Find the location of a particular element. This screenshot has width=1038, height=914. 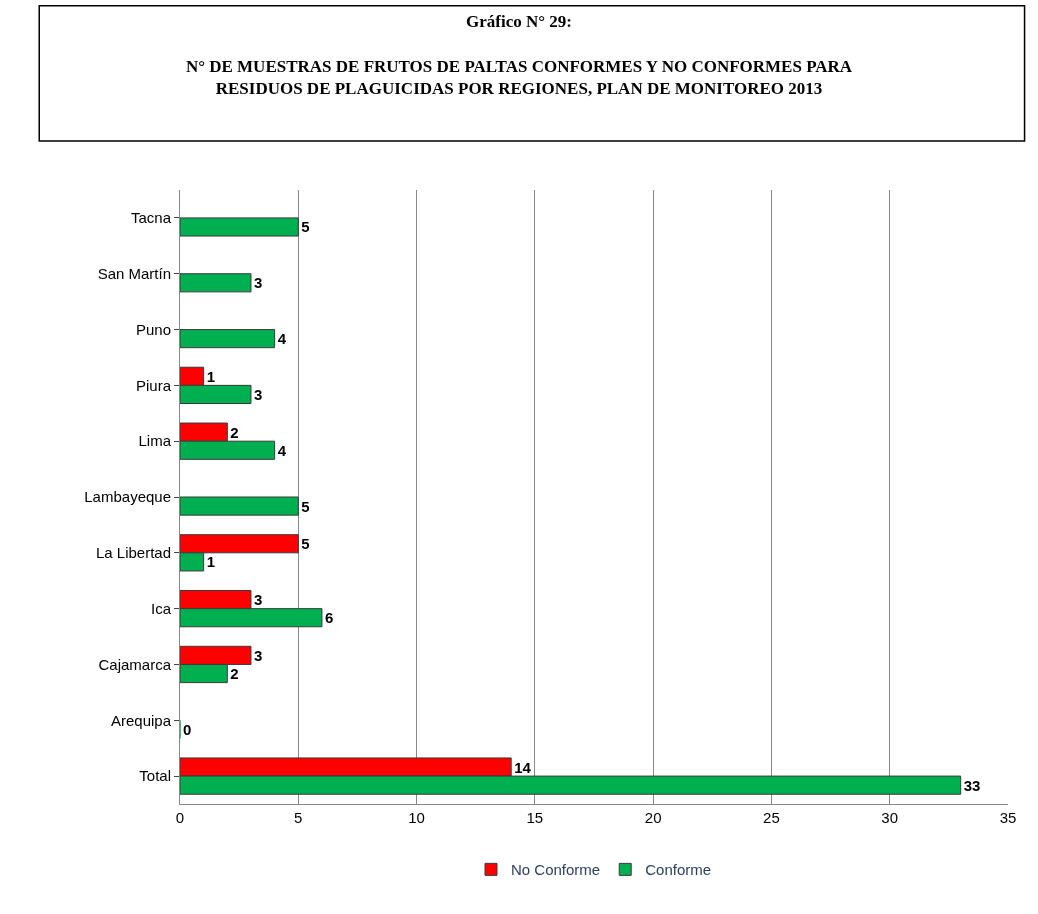

chart-title: Gráfico N° 29: is located at coordinates (519, 22).